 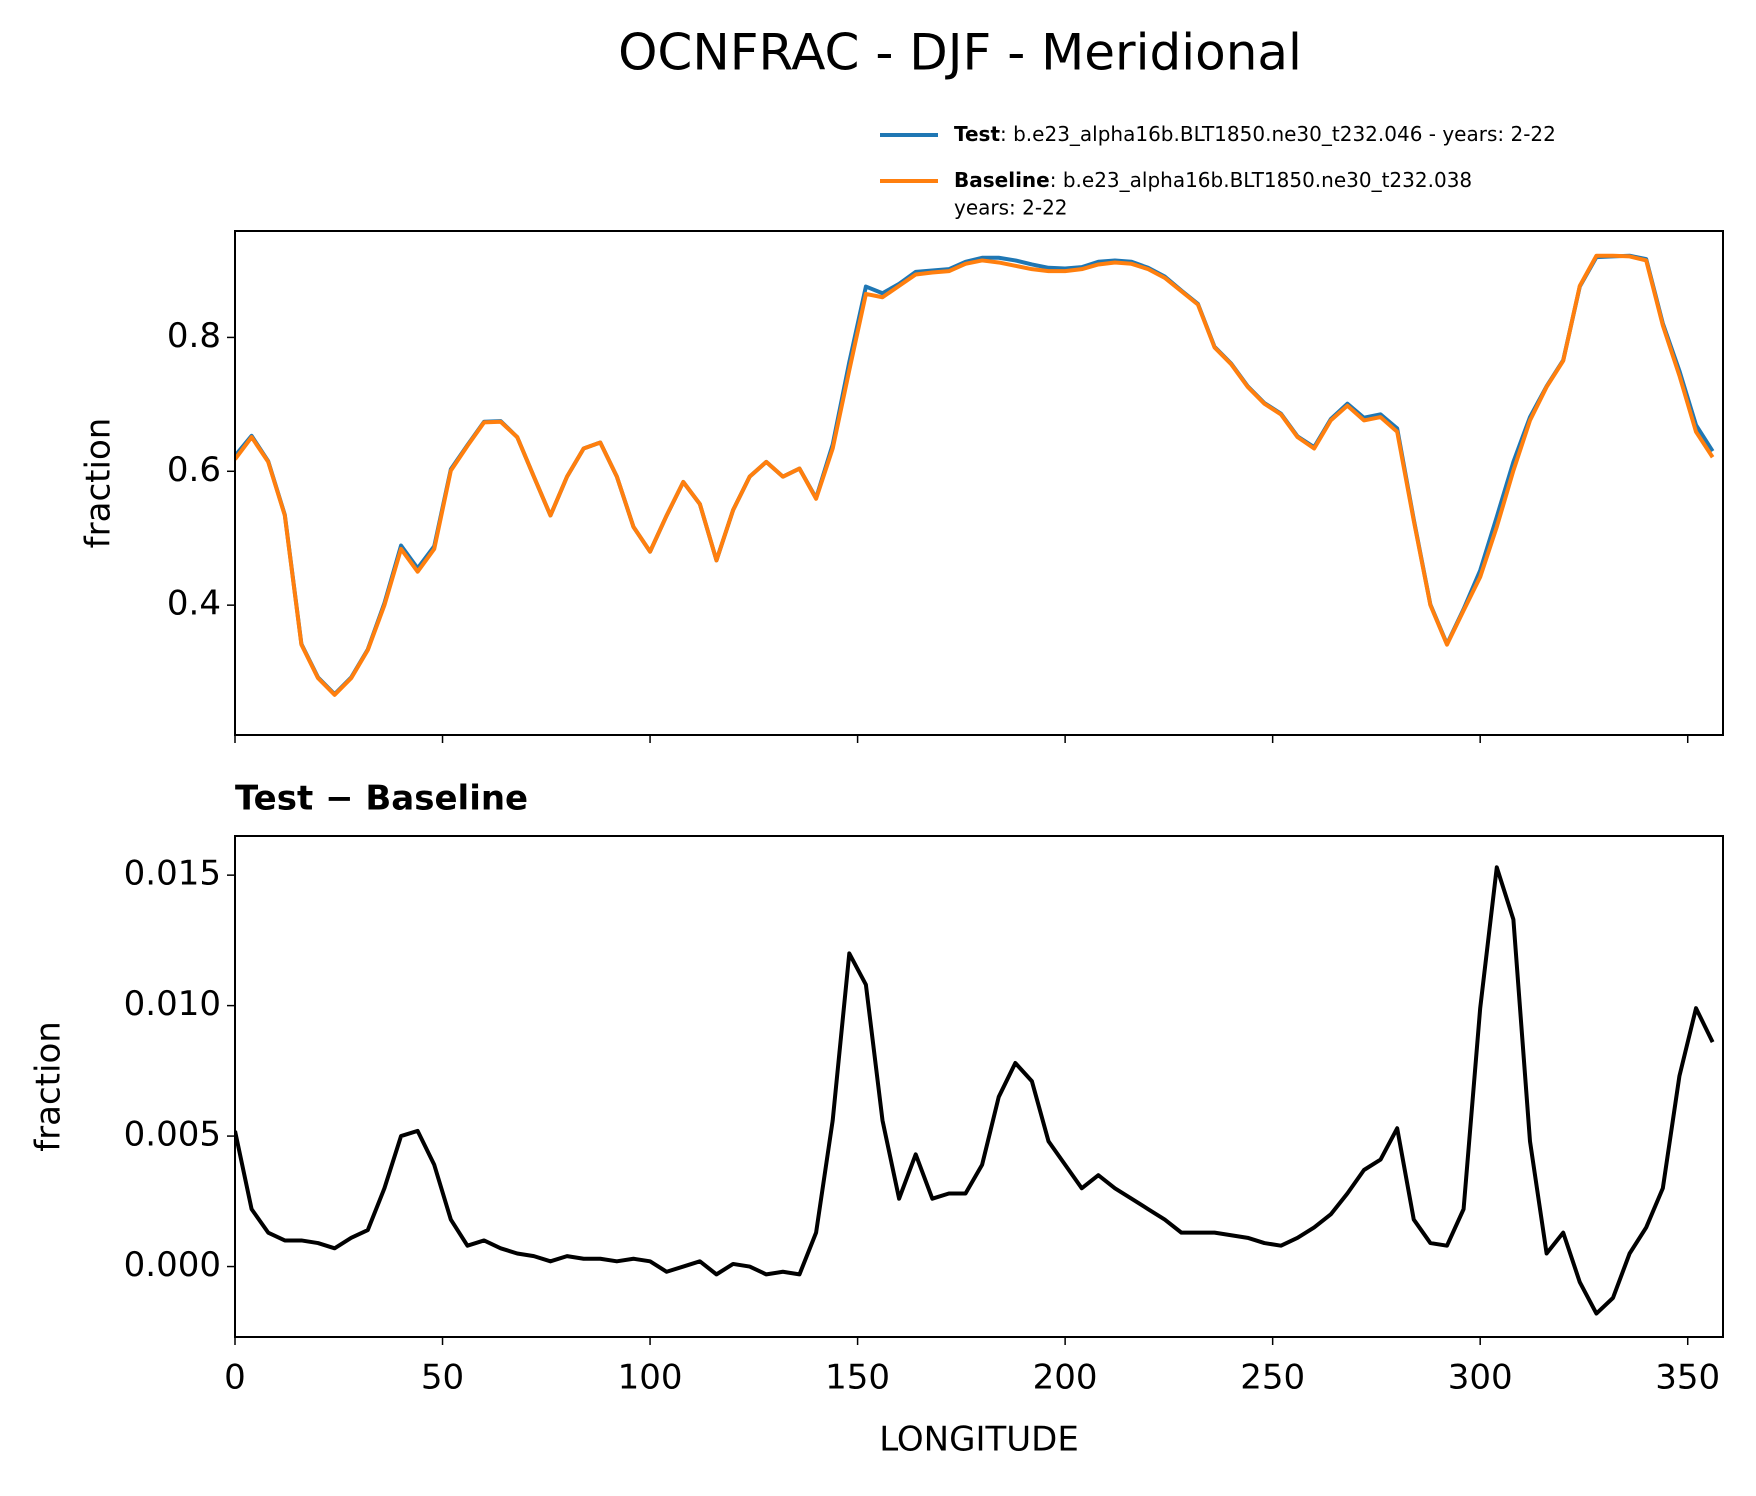 I want to click on legend-description: years: 2-22, so click(x=1011, y=208).